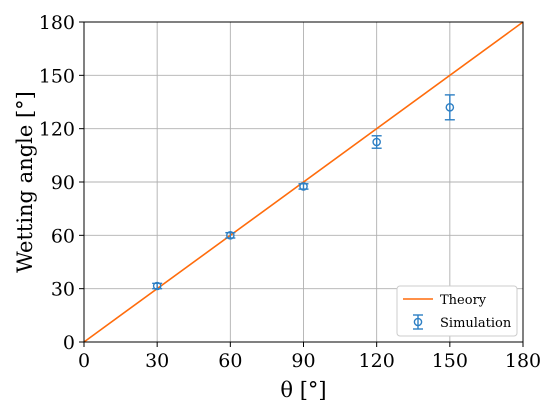 This screenshot has height=415, width=550. What do you see at coordinates (69, 343) in the screenshot?
I see `y-tick-label: 0` at bounding box center [69, 343].